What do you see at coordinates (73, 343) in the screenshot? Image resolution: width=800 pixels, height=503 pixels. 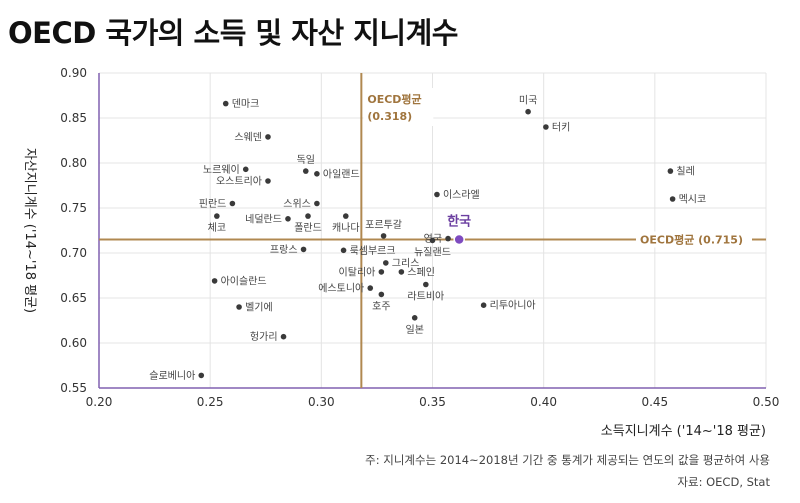 I see `y-tick-label: 0.60` at bounding box center [73, 343].